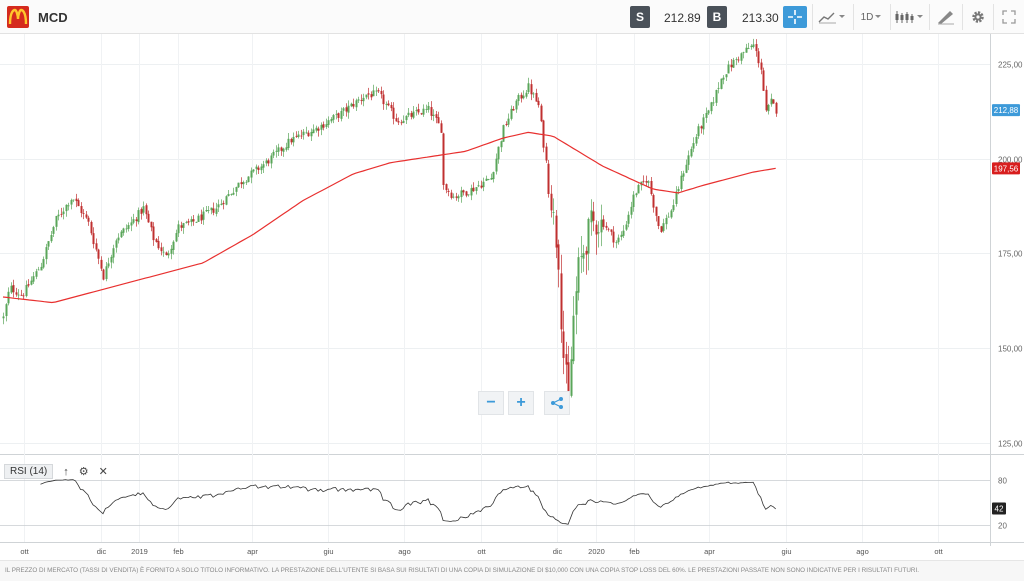 Image resolution: width=1024 pixels, height=581 pixels. What do you see at coordinates (558, 551) in the screenshot?
I see `time-tick-label: dic` at bounding box center [558, 551].